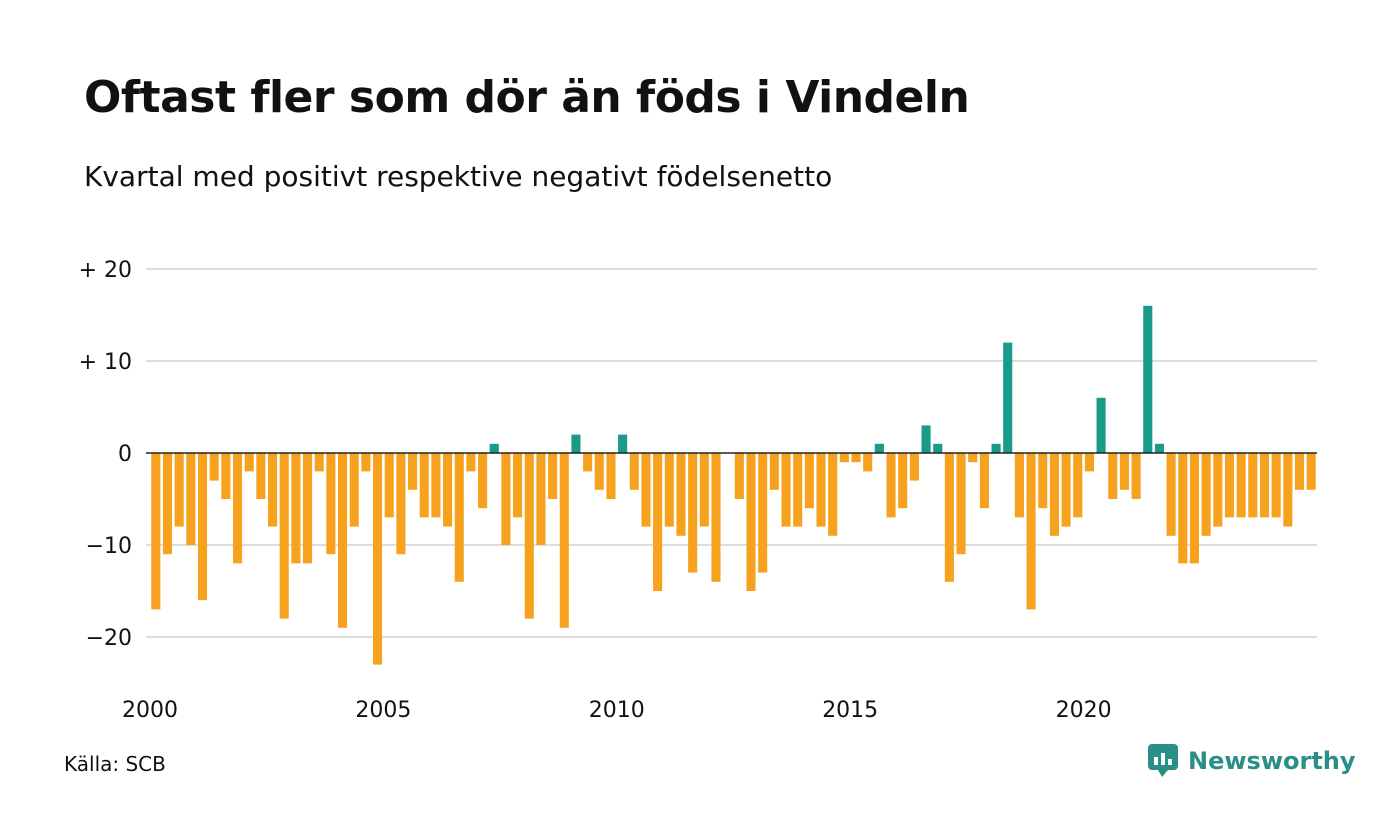  Describe the element at coordinates (1084, 710) in the screenshot. I see `x-tick-label: 2020` at that location.